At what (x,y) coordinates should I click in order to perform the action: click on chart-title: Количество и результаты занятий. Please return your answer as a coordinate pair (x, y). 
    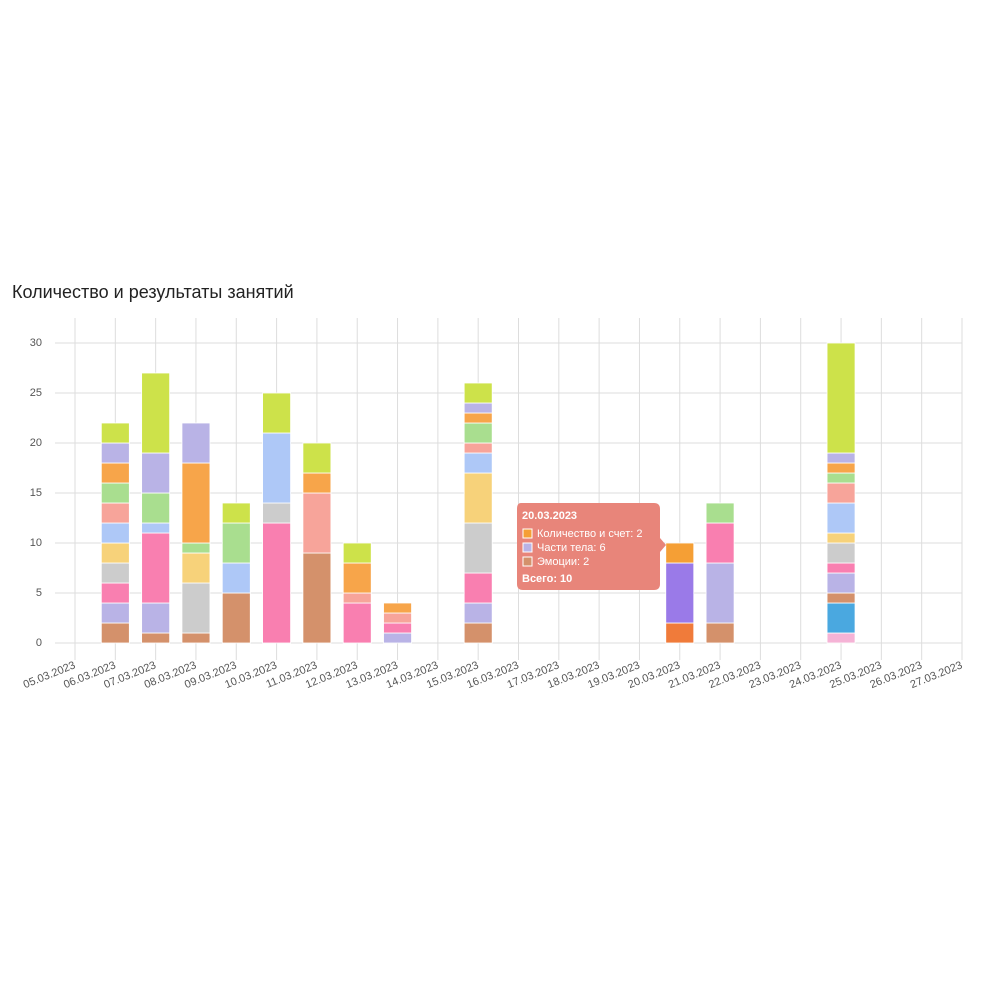
    Looking at the image, I should click on (153, 292).